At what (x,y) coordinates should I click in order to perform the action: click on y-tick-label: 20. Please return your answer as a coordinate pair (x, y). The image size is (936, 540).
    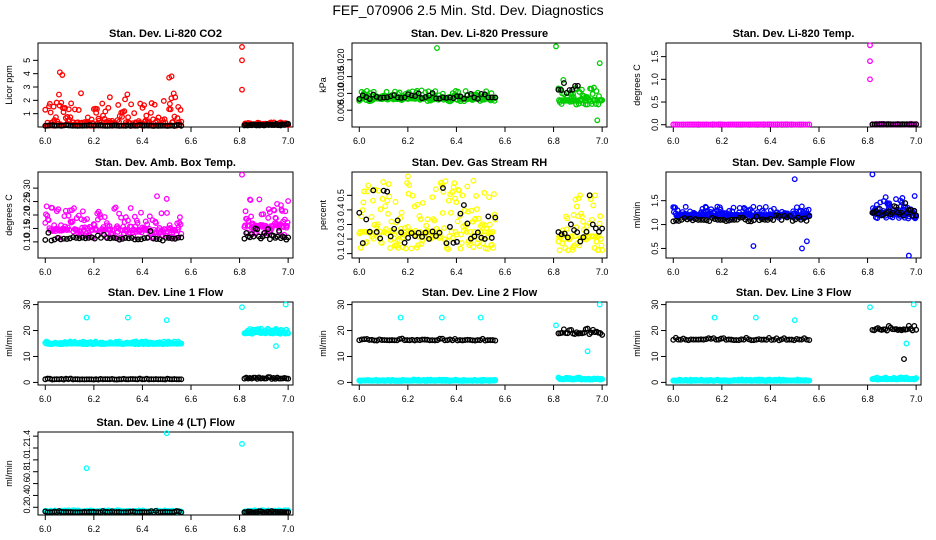
    Looking at the image, I should click on (655, 331).